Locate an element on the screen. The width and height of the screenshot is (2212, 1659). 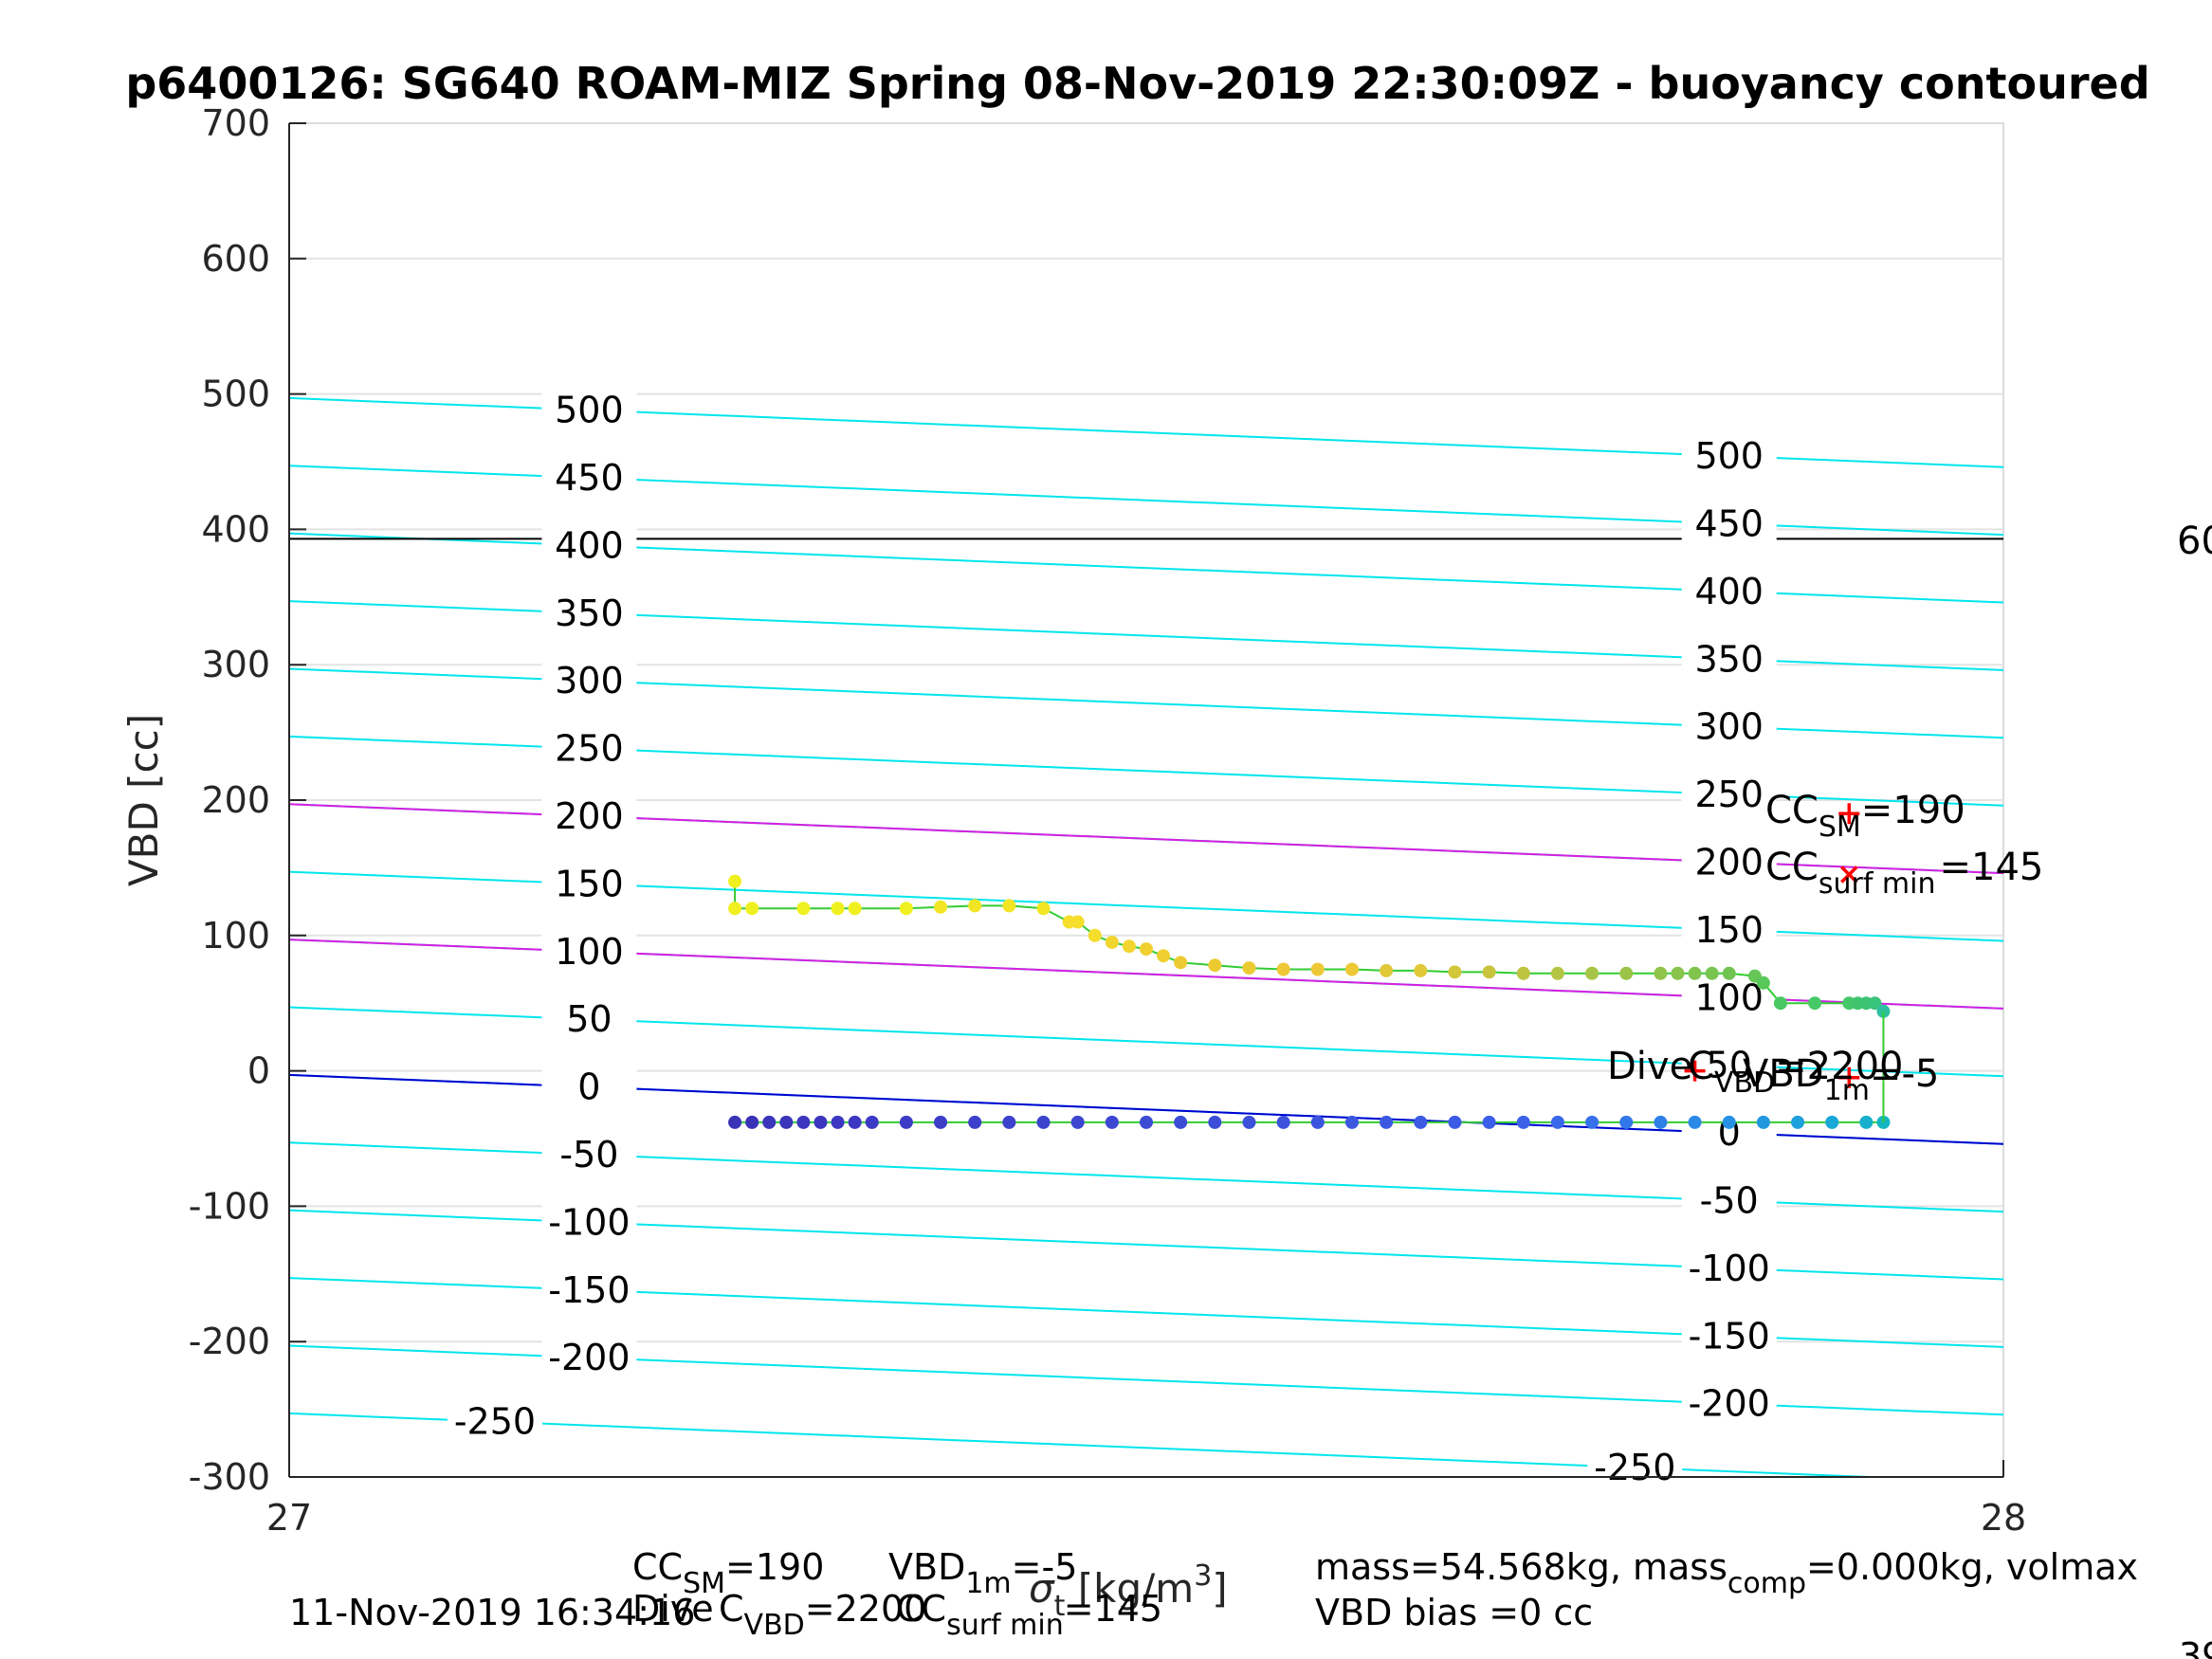
contour-label-right: 50 is located at coordinates (1729, 1065).